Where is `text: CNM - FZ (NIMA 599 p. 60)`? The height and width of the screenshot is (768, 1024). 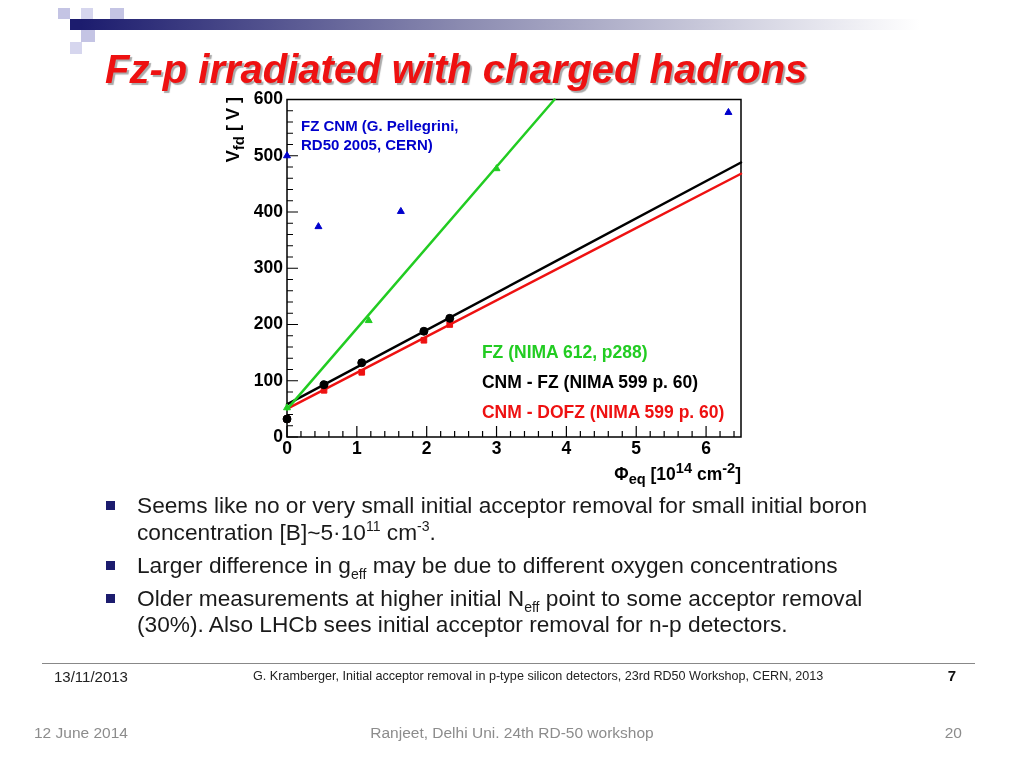
text: CNM - FZ (NIMA 599 p. 60) is located at coordinates (590, 381).